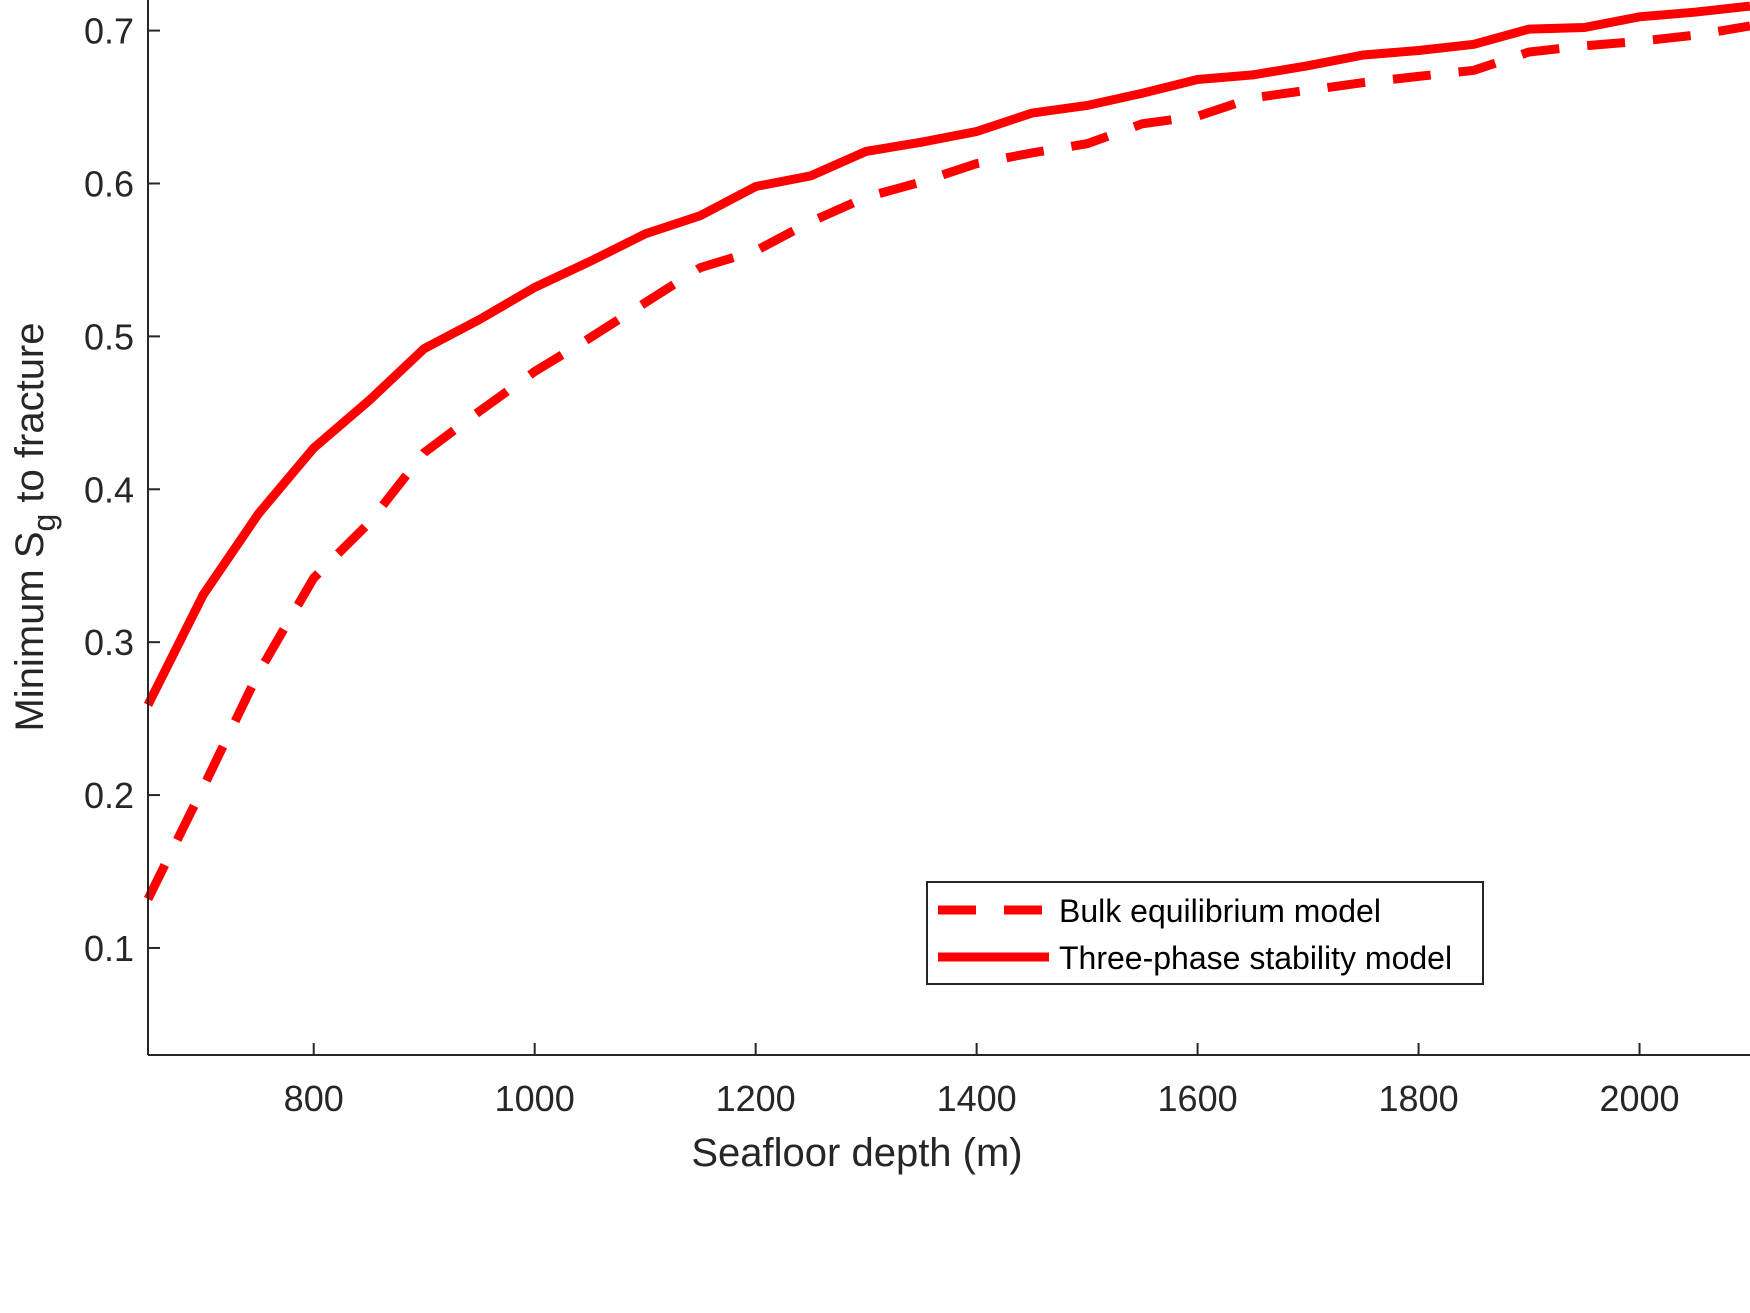  I want to click on x-tick-label: 1600, so click(1198, 1098).